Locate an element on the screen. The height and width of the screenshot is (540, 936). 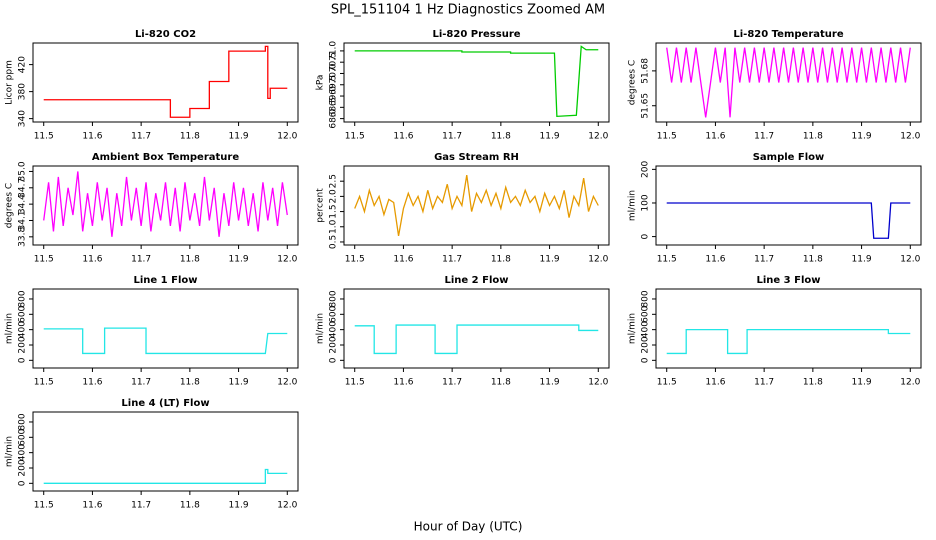
y-axis-label: Licor ppm is located at coordinates (10, 82).